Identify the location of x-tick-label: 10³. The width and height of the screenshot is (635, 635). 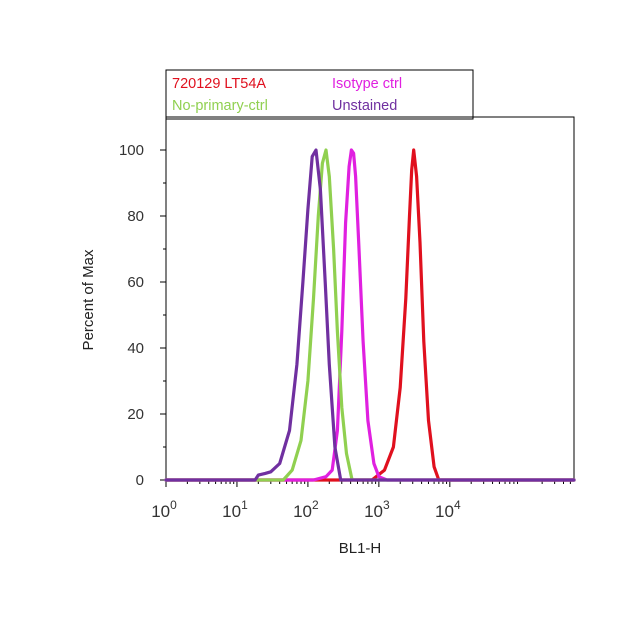
(377, 509).